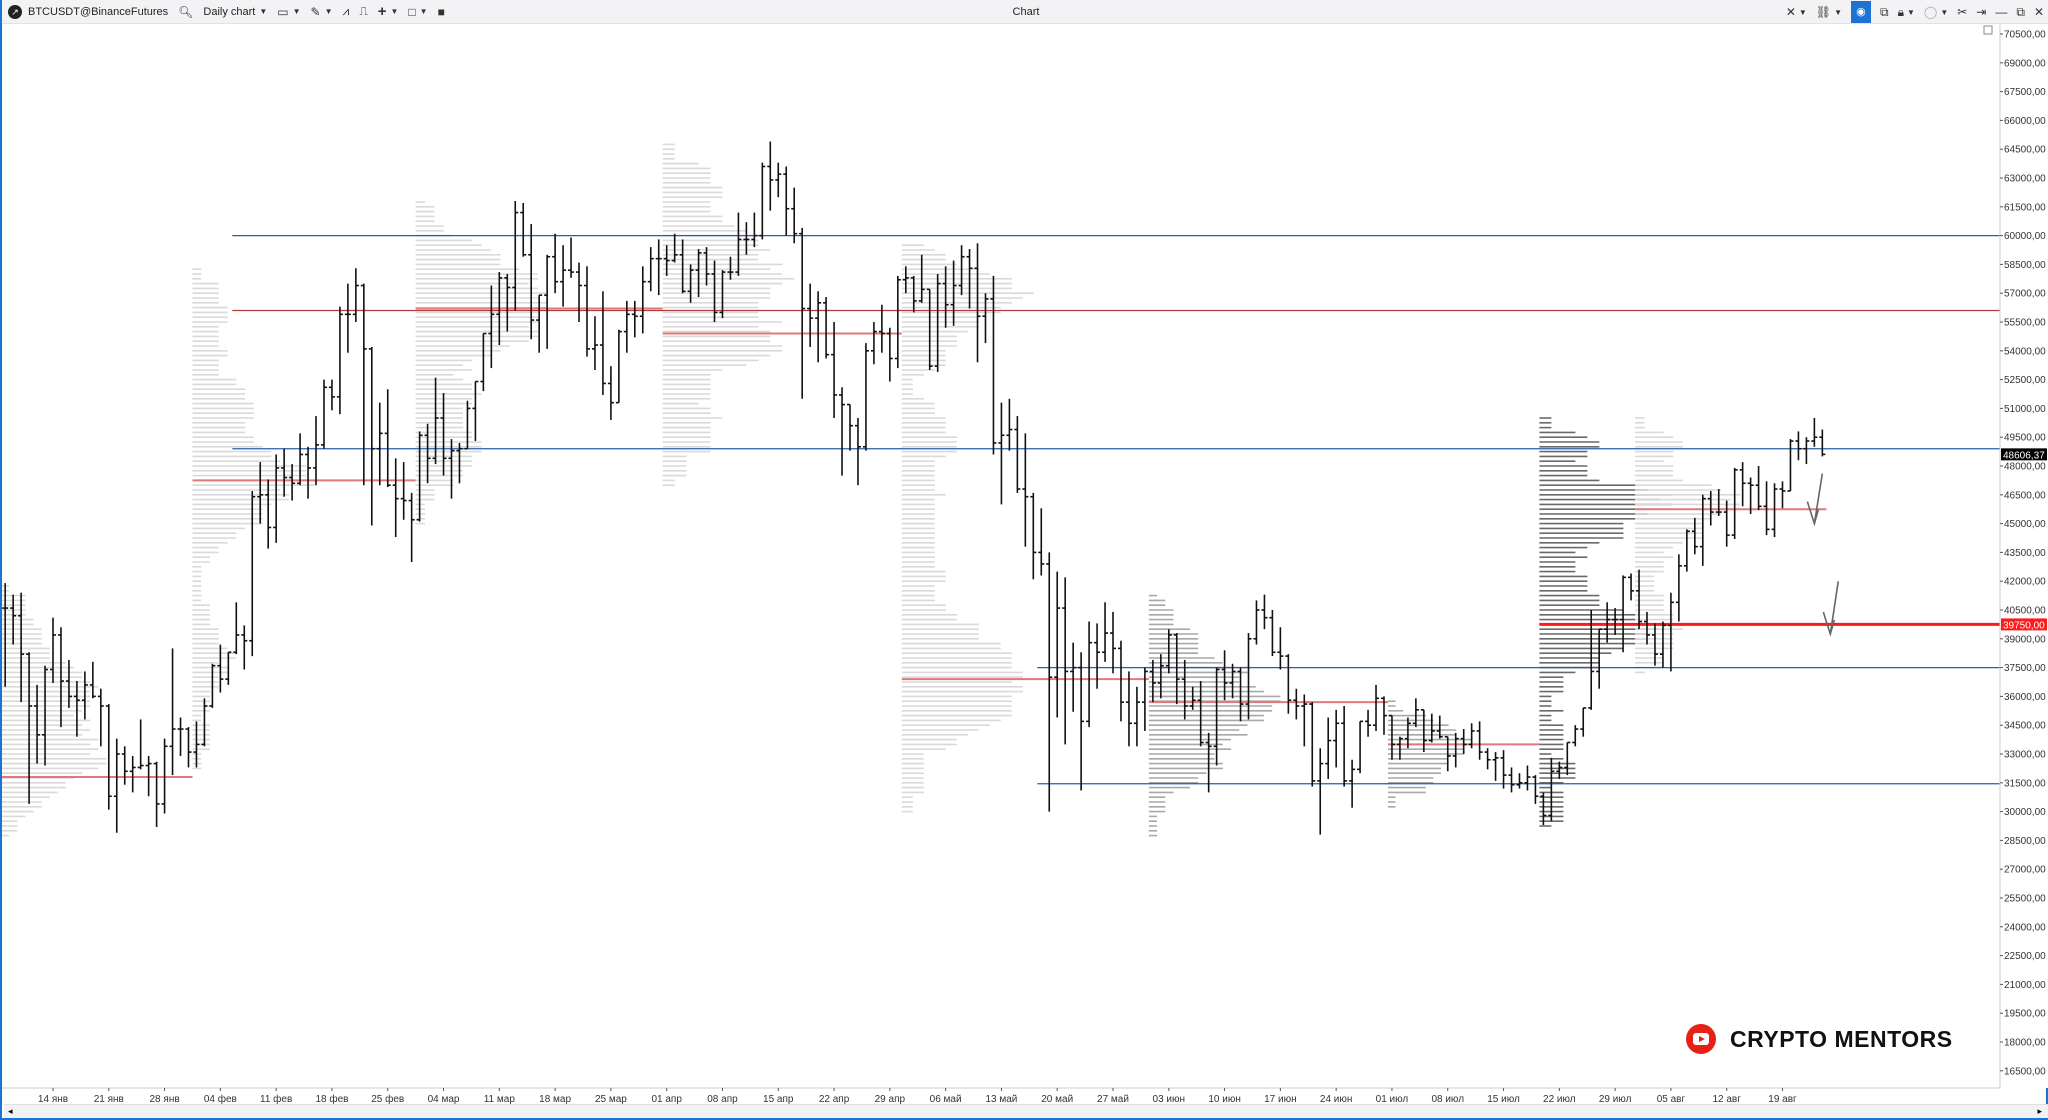 Image resolution: width=2048 pixels, height=1120 pixels. What do you see at coordinates (15, 11) in the screenshot?
I see `app-logo-icon: ↗` at bounding box center [15, 11].